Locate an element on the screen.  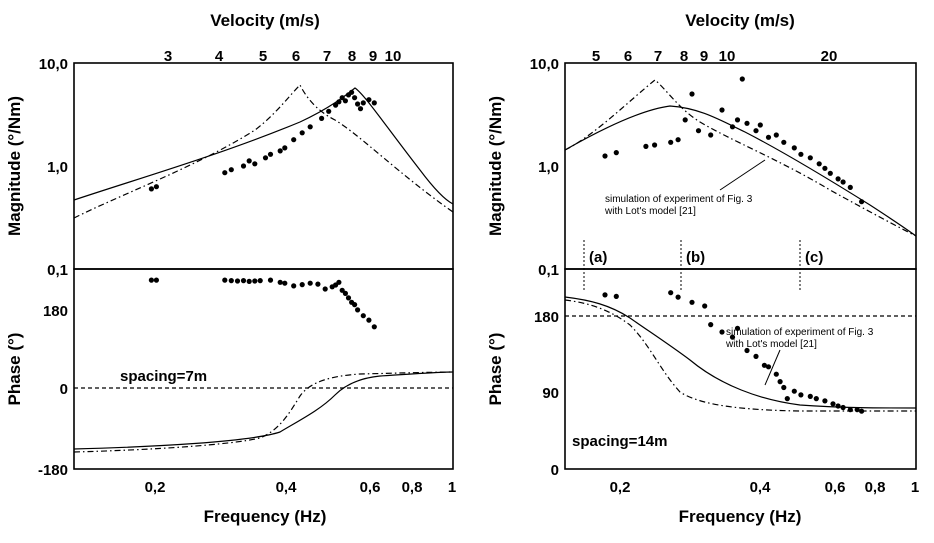
right-velocity-ticks: 5 6 7 8 9 10 20 is located at coordinates (715, 56).